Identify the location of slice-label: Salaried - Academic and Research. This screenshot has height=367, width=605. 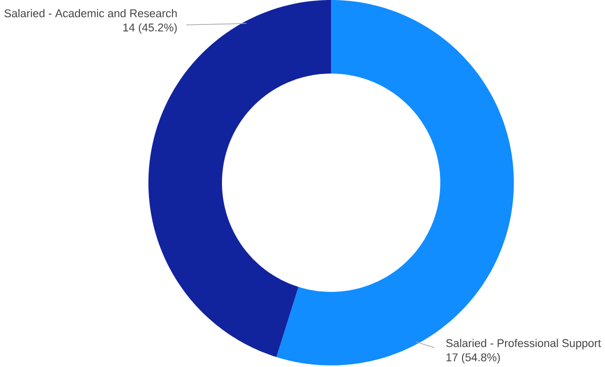
(90, 13).